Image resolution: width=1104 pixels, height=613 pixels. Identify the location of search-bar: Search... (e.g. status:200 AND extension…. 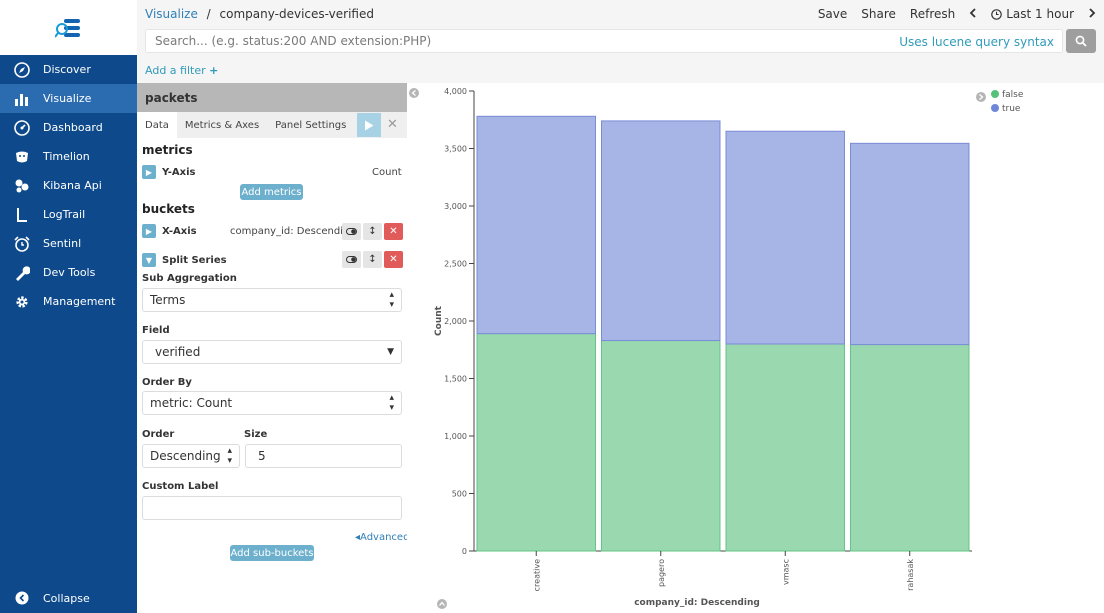
(620, 42).